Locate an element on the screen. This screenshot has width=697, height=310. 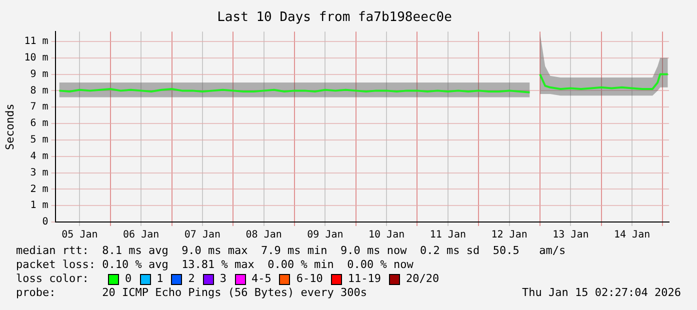
y-tick-label: 3 m is located at coordinates (39, 172).